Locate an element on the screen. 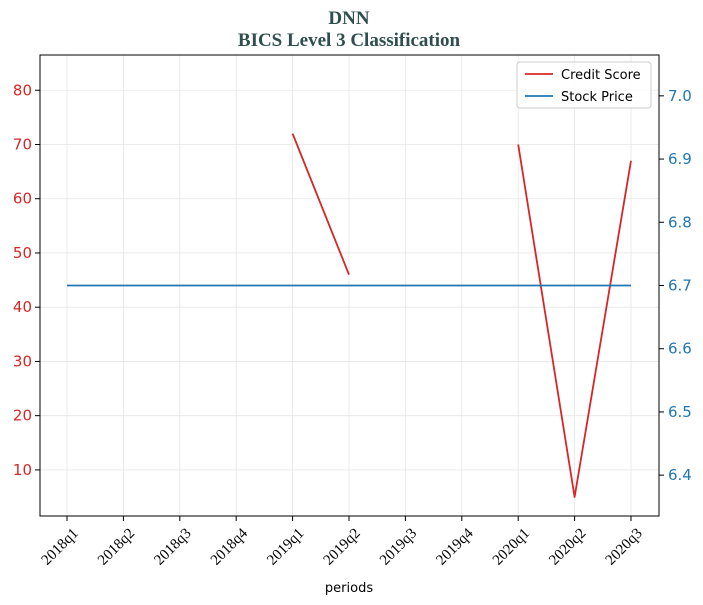 Image resolution: width=703 pixels, height=605 pixels. right-tick-label: 7.0 is located at coordinates (680, 96).